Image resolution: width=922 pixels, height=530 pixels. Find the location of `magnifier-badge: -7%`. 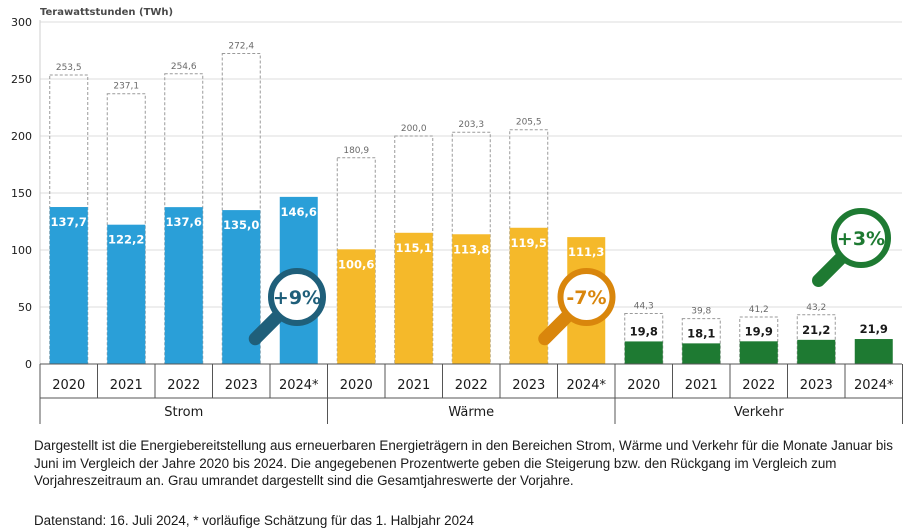

magnifier-badge: -7% is located at coordinates (577, 307).